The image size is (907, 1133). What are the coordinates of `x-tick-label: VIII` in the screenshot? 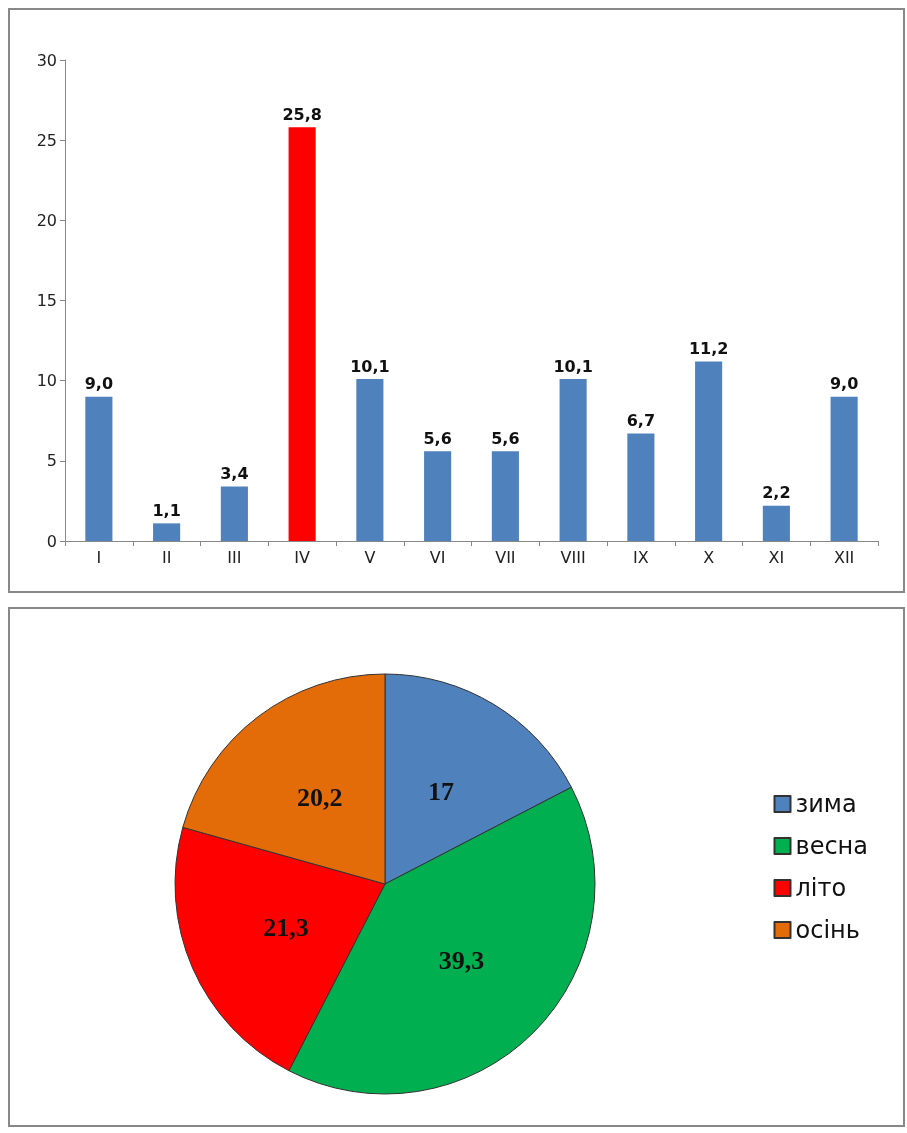 It's located at (573, 557).